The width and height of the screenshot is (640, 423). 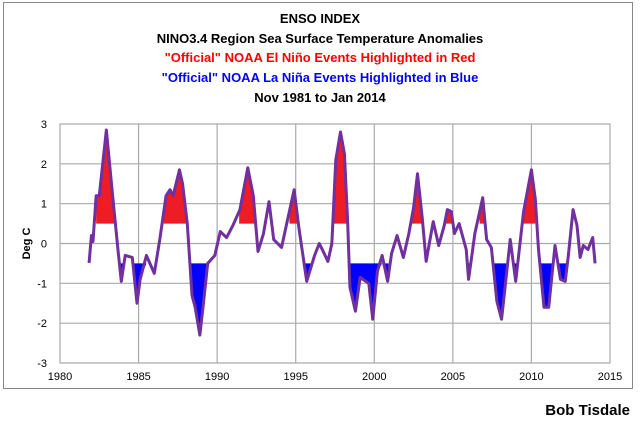 What do you see at coordinates (138, 377) in the screenshot?
I see `x-tick-label: 1985` at bounding box center [138, 377].